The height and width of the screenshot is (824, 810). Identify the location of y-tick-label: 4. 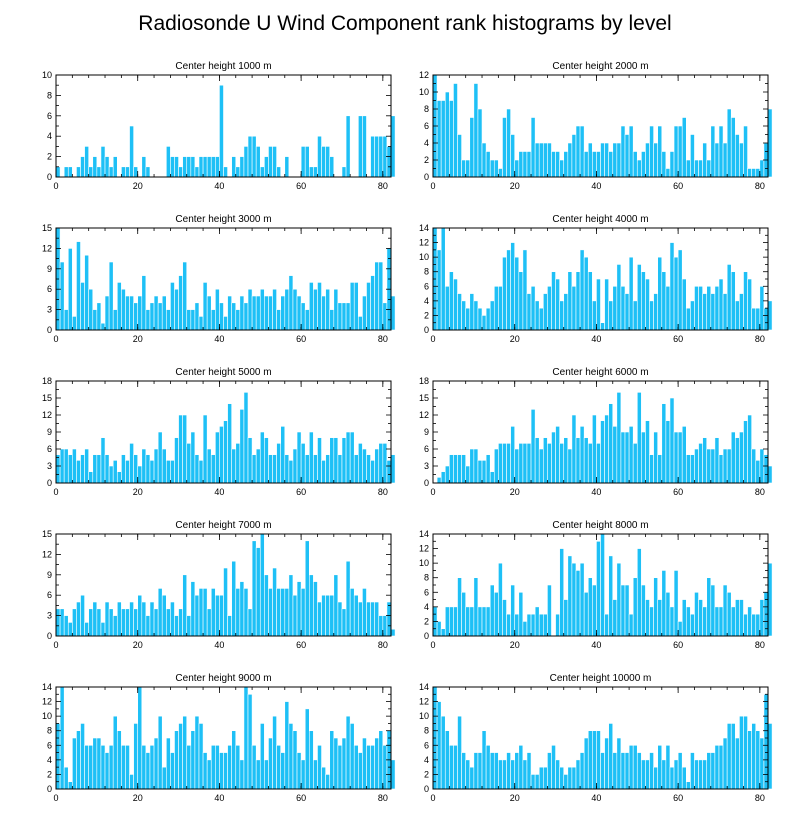
(49, 760).